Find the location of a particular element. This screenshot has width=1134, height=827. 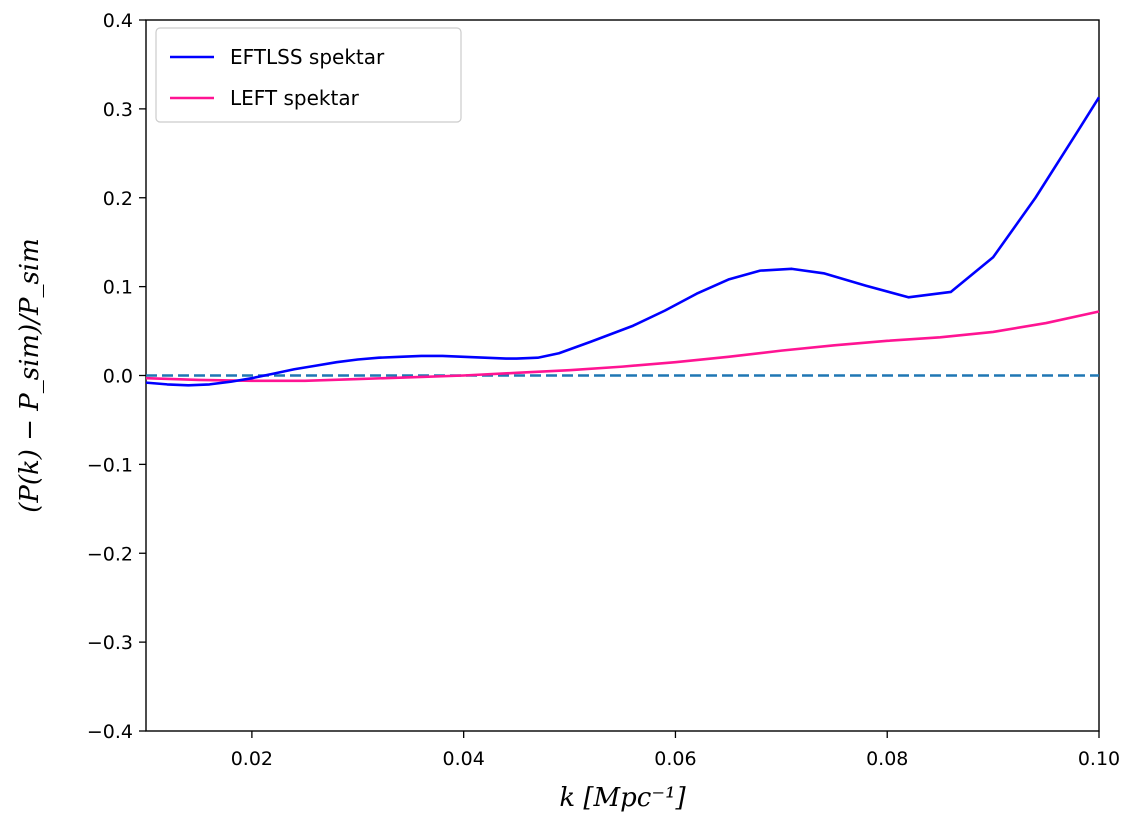

legend-label-eftlss: EFTLSS spektar is located at coordinates (307, 57).